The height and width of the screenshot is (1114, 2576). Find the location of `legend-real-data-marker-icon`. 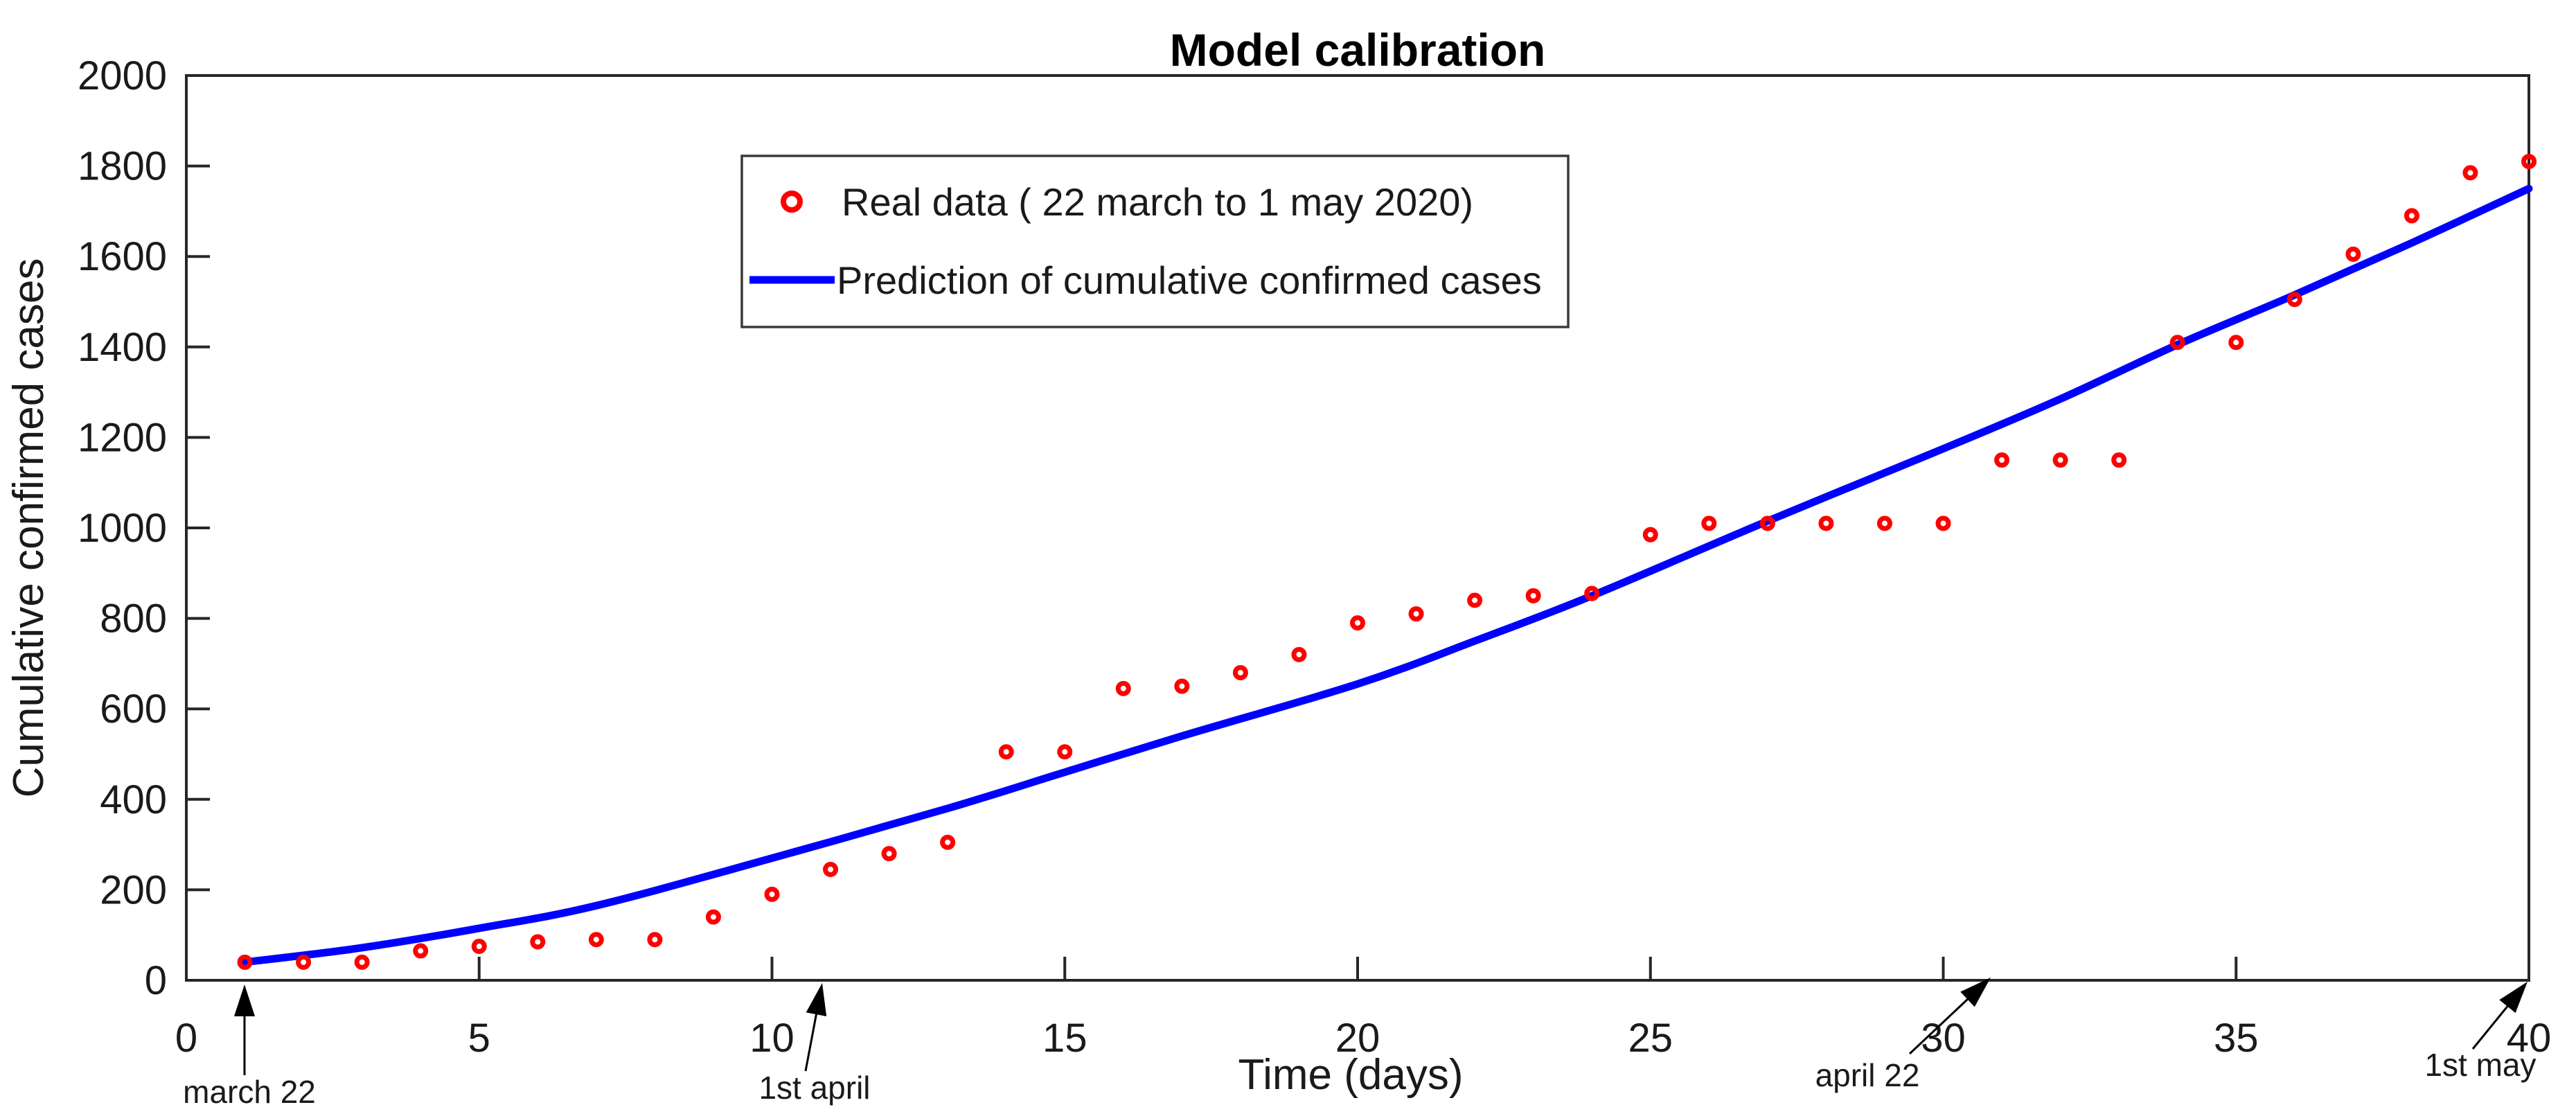

legend-real-data-marker-icon is located at coordinates (792, 202).